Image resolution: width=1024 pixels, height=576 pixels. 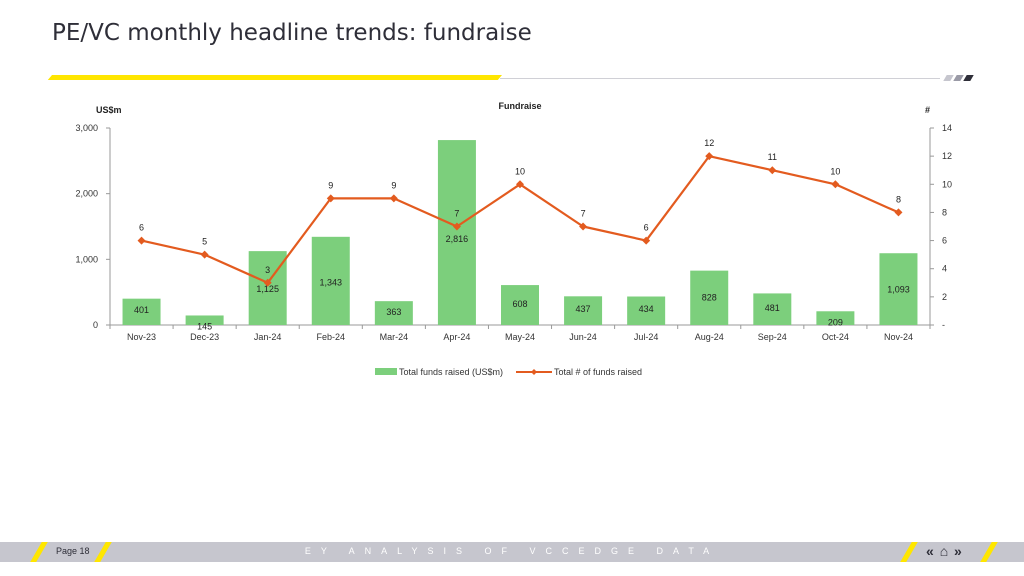 I want to click on y2-tick-label: -, so click(x=943, y=325).